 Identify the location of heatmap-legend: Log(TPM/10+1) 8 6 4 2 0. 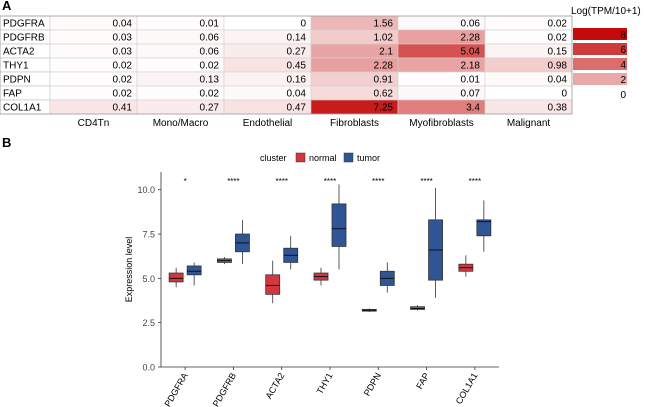
(606, 53).